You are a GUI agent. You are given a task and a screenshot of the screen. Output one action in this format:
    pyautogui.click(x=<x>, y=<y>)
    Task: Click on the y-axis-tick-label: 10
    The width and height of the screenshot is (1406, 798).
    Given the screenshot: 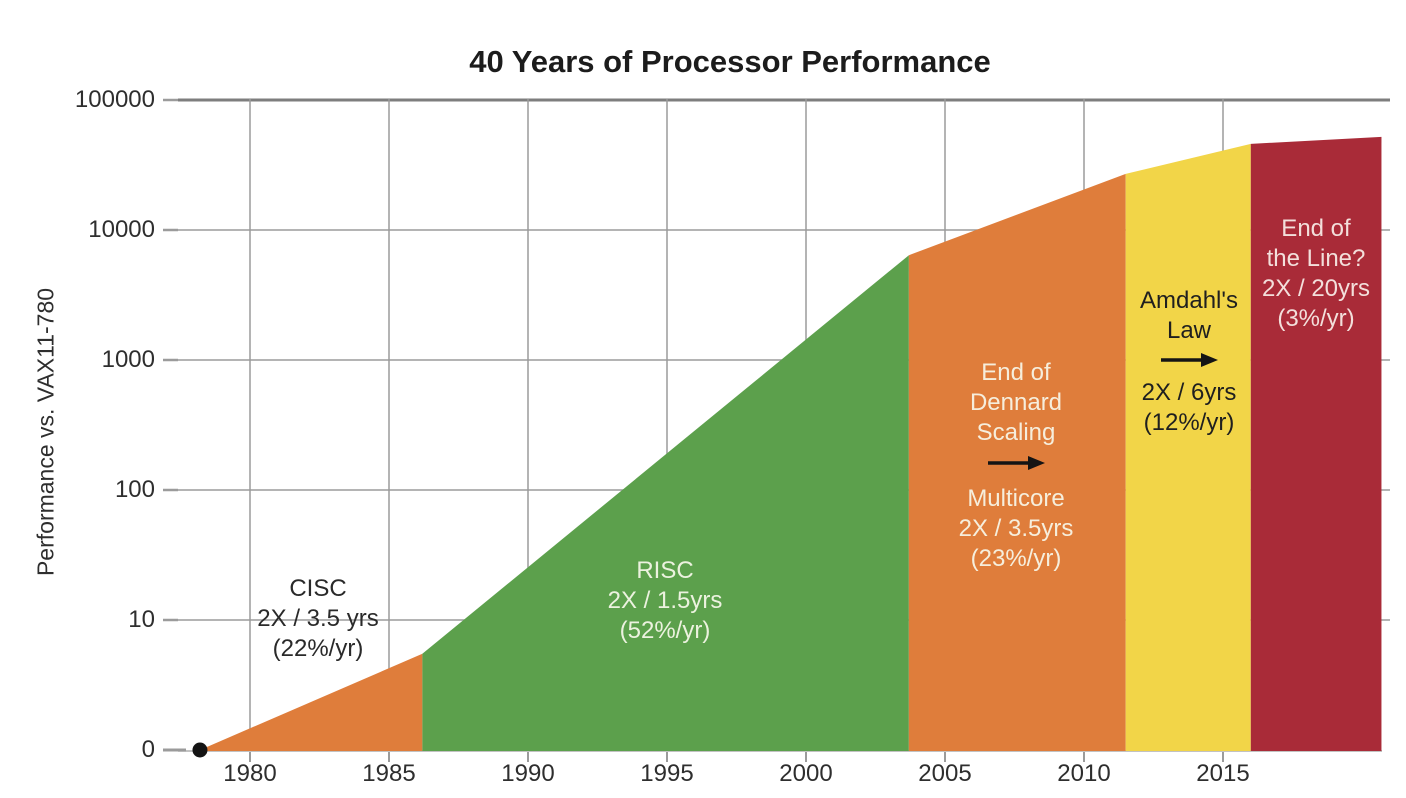 What is the action you would take?
    pyautogui.click(x=141, y=619)
    